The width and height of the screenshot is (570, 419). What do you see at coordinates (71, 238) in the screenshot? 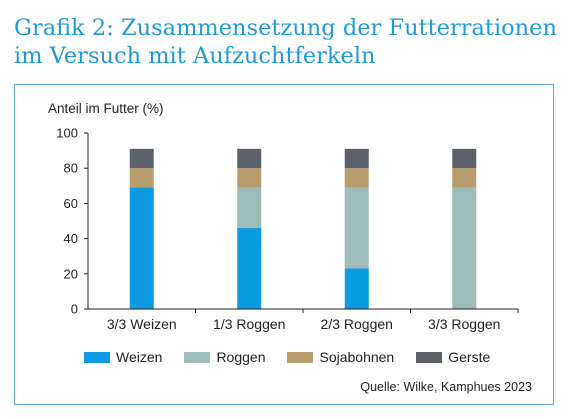
I see `y-tick-label: 40` at bounding box center [71, 238].